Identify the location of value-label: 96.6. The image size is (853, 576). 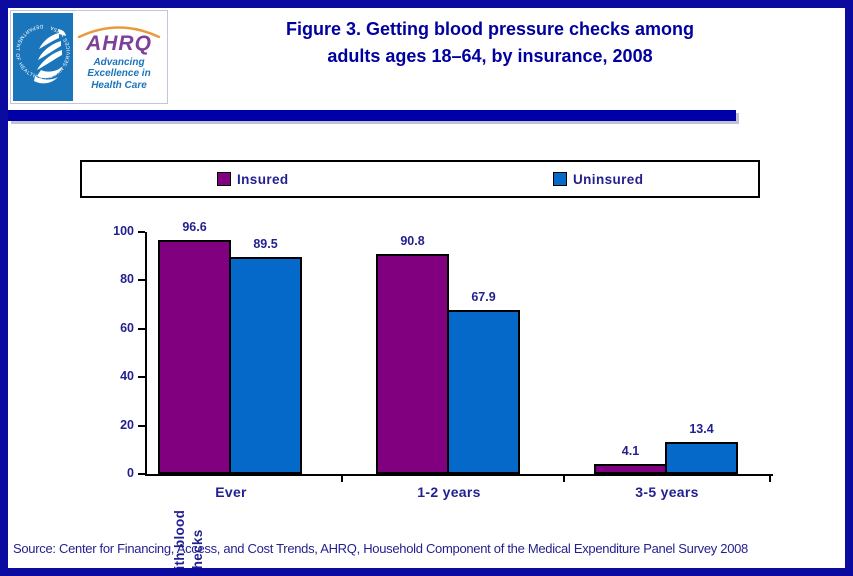
(194, 227).